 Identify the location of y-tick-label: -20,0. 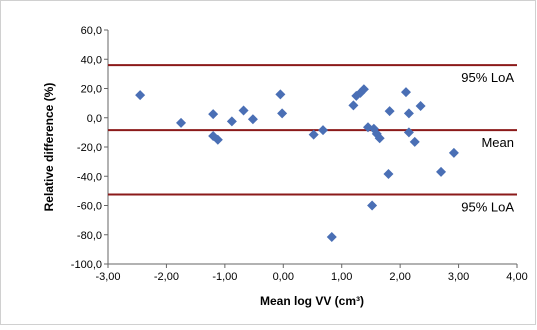
(89, 148).